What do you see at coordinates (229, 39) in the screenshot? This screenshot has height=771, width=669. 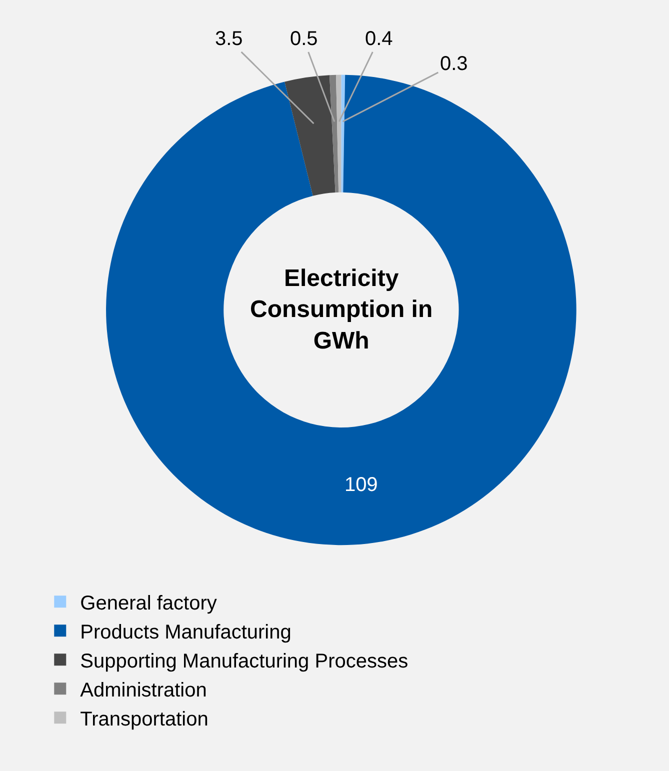 I see `data-label: 3.5` at bounding box center [229, 39].